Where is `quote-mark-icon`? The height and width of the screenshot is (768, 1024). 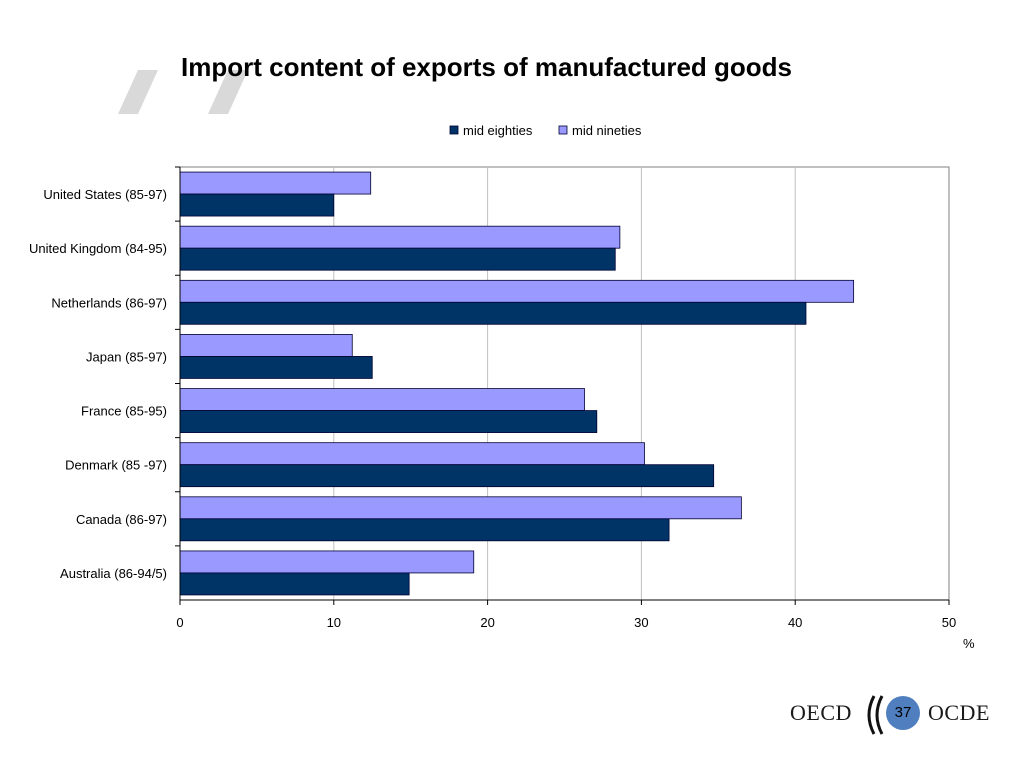 quote-mark-icon is located at coordinates (183, 92).